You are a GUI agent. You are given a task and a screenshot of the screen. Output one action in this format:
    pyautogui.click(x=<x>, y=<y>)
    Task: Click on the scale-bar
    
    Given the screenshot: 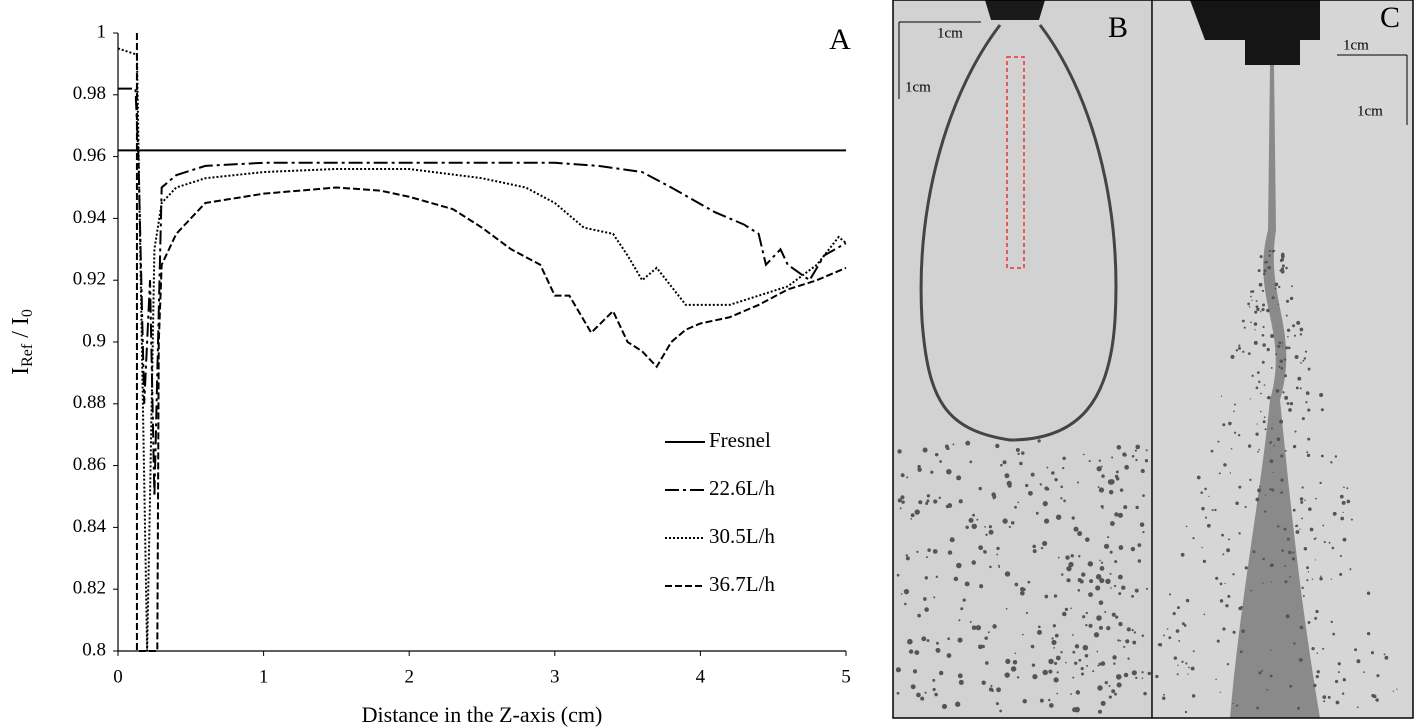 What is the action you would take?
    pyautogui.click(x=1372, y=89)
    